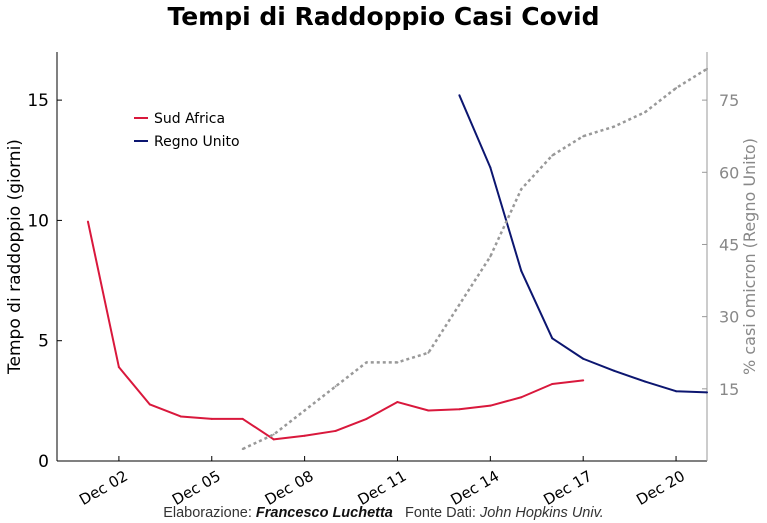 This screenshot has width=767, height=523. What do you see at coordinates (189, 119) in the screenshot?
I see `legend-label-0: Sud Africa` at bounding box center [189, 119].